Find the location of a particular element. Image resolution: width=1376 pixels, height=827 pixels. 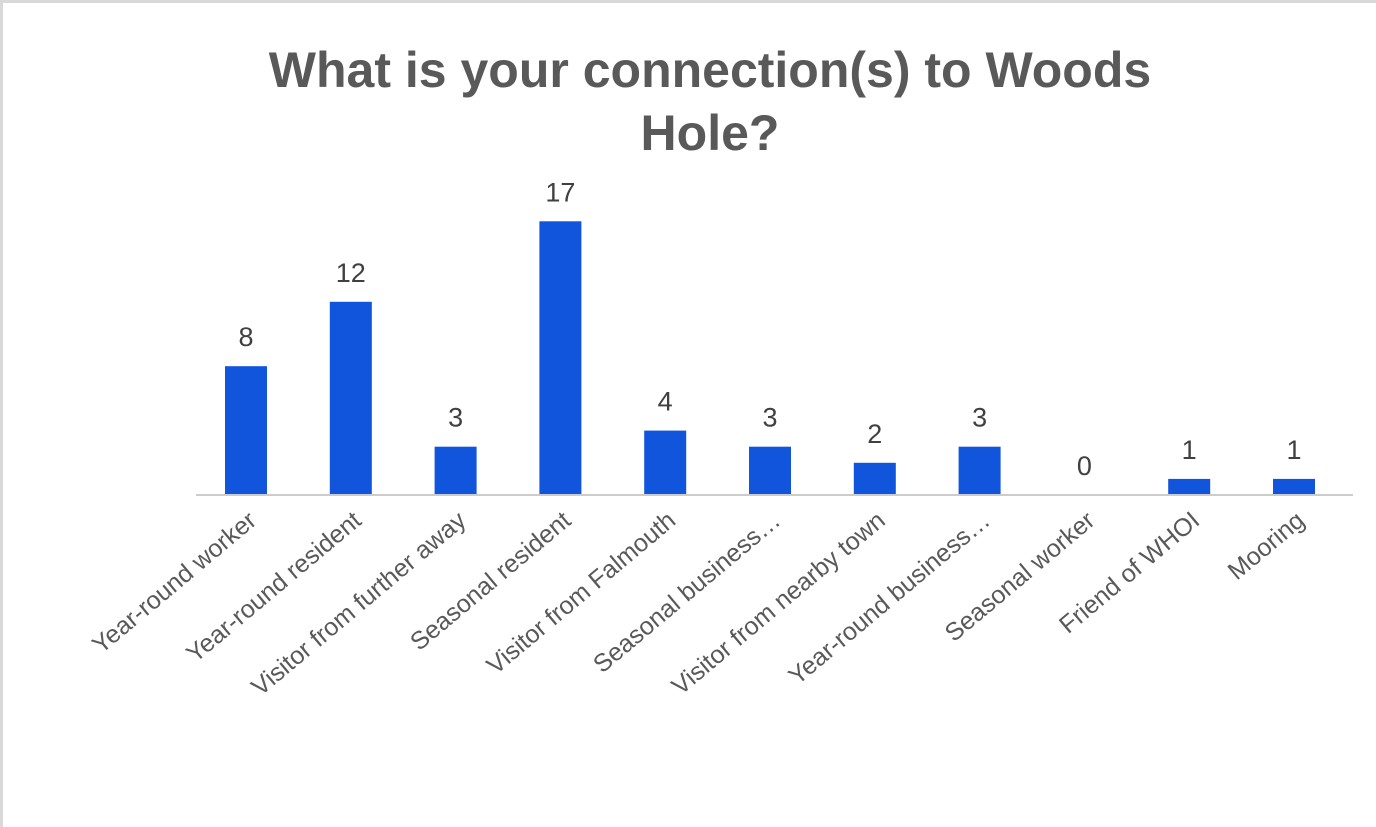

data-label-9: 1 is located at coordinates (1189, 450).